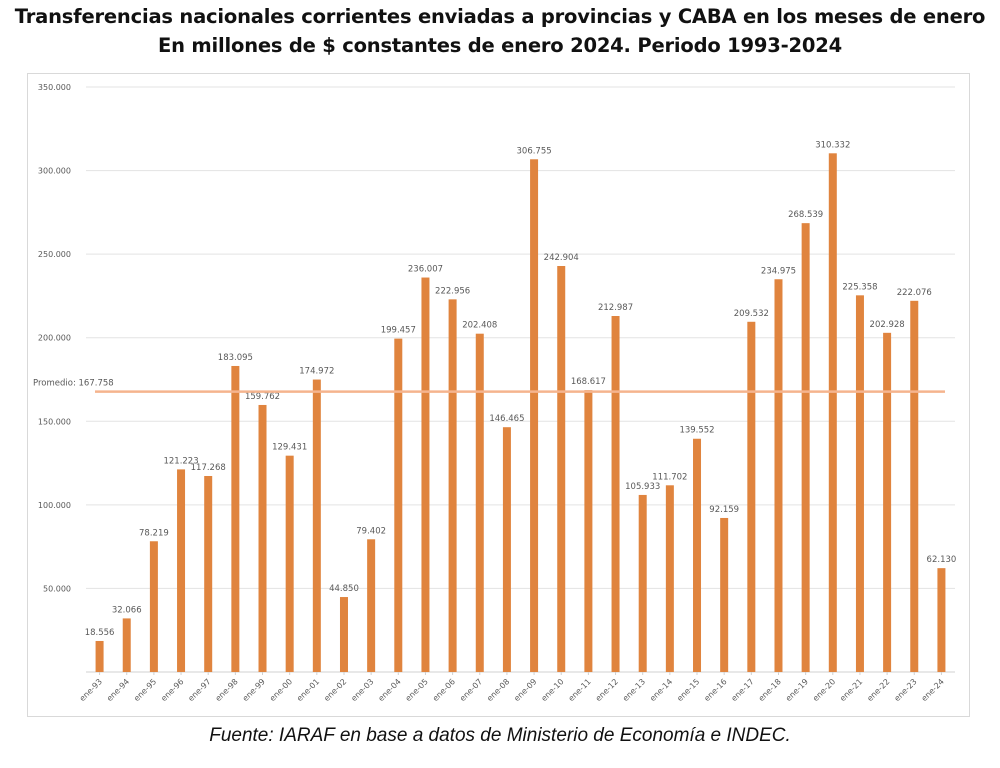 The width and height of the screenshot is (1000, 768). Describe the element at coordinates (498, 690) in the screenshot. I see `x-tick-label: ene-08` at that location.